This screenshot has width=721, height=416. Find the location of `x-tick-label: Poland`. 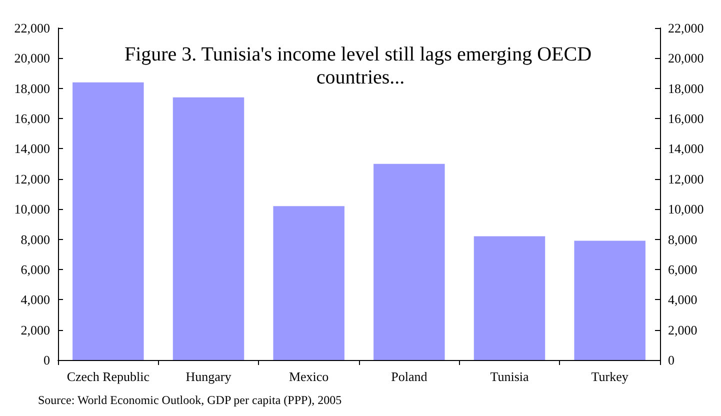

x-tick-label: Poland is located at coordinates (409, 376).